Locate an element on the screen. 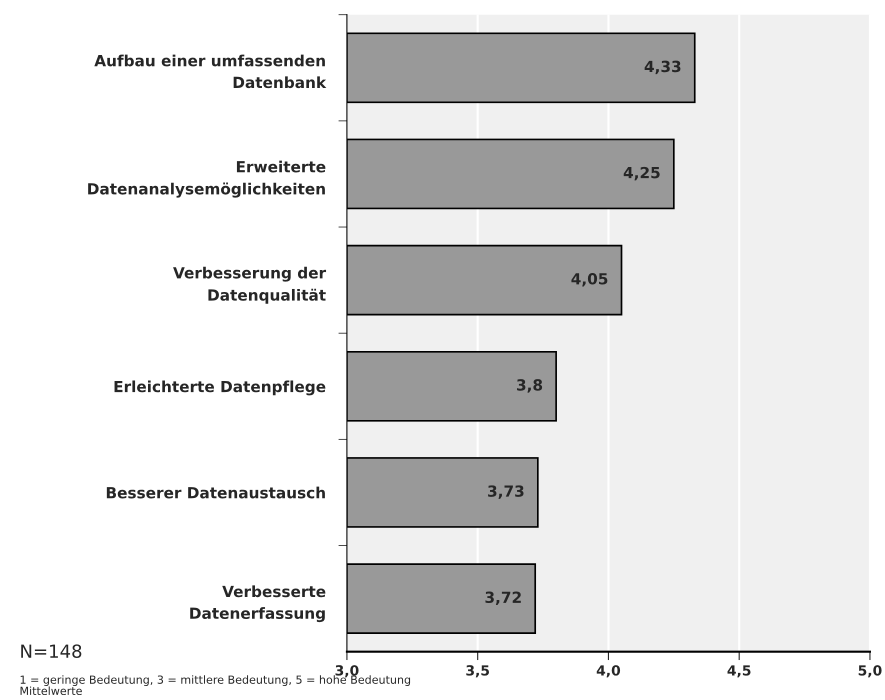  y-tick-label: Erweiterte Datenanalysemöglichkeiten is located at coordinates (207, 179).